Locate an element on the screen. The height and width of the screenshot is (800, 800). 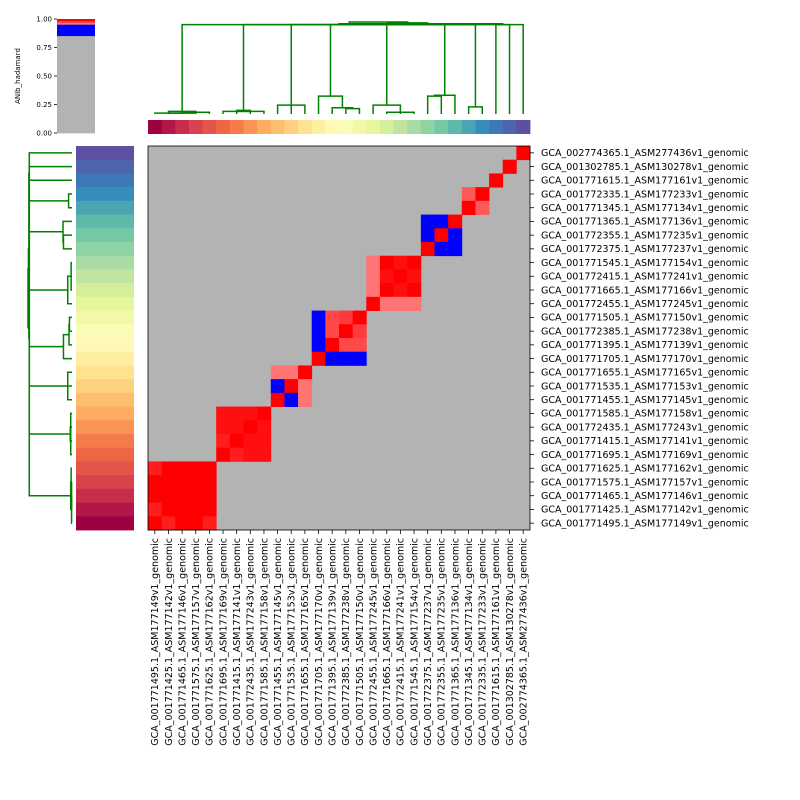
column-label: GCA_001771705.1_ASM177170v1_genomic is located at coordinates (319, 642).